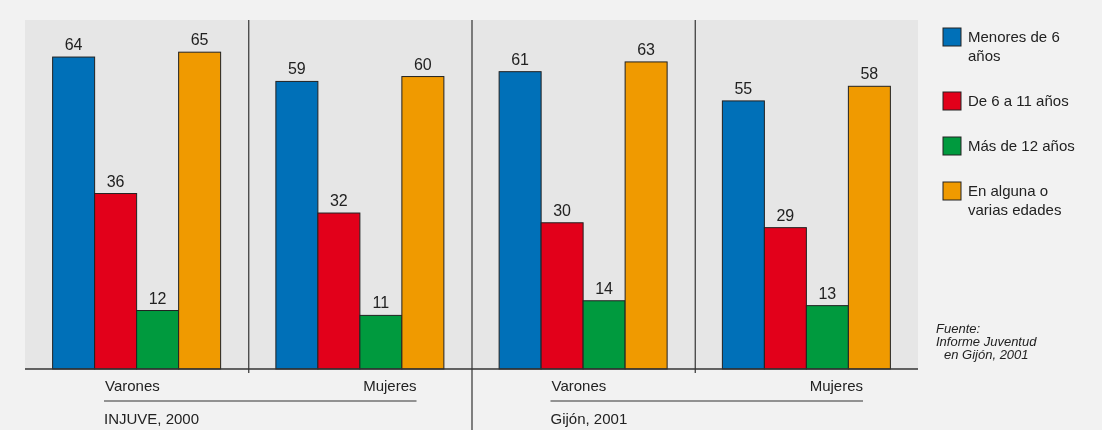 Image resolution: width=1102 pixels, height=430 pixels. I want to click on text: Gijón, 2001, so click(589, 418).